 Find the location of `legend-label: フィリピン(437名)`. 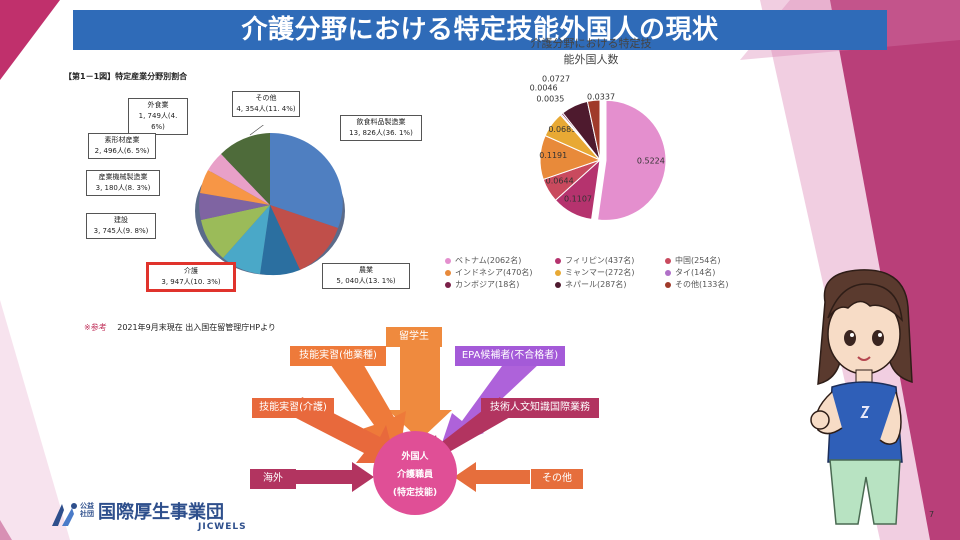

legend-label: フィリピン(437名) is located at coordinates (600, 260).